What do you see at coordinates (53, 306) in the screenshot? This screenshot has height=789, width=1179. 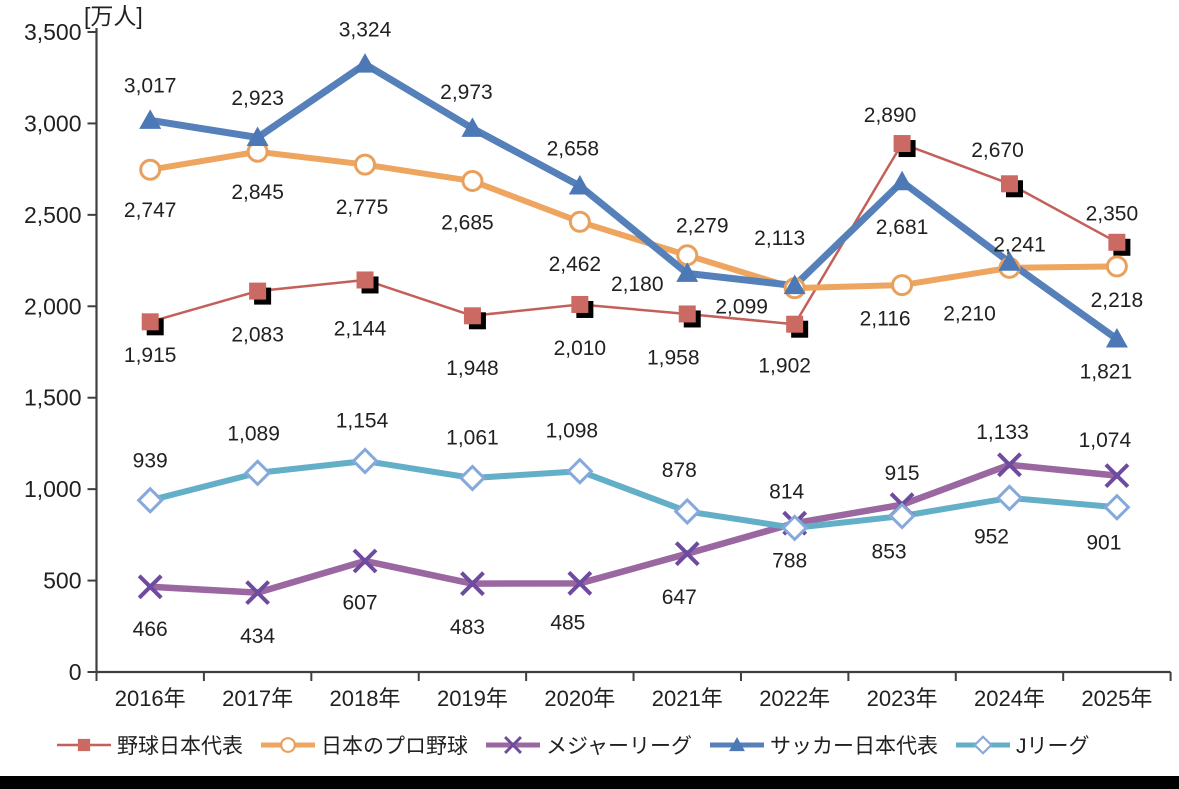 I see `y-tick-label: 2,000` at bounding box center [53, 306].